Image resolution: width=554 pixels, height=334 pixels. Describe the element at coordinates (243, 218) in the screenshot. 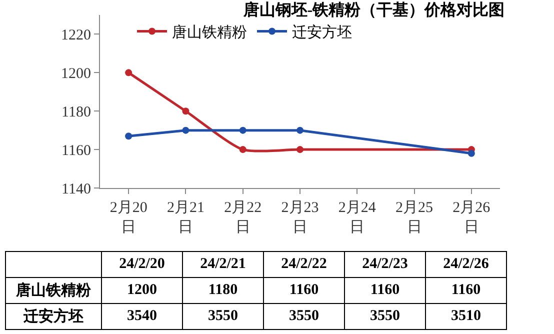

I see `x-tick-label: 2月22日` at that location.